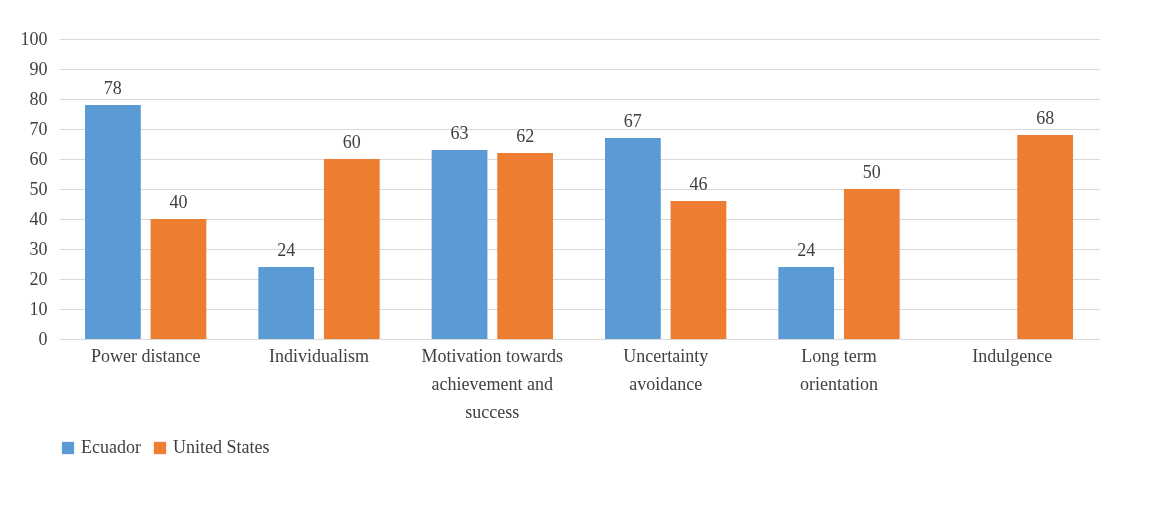 The width and height of the screenshot is (1151, 531). I want to click on y-tick-label: 10, so click(38, 308).